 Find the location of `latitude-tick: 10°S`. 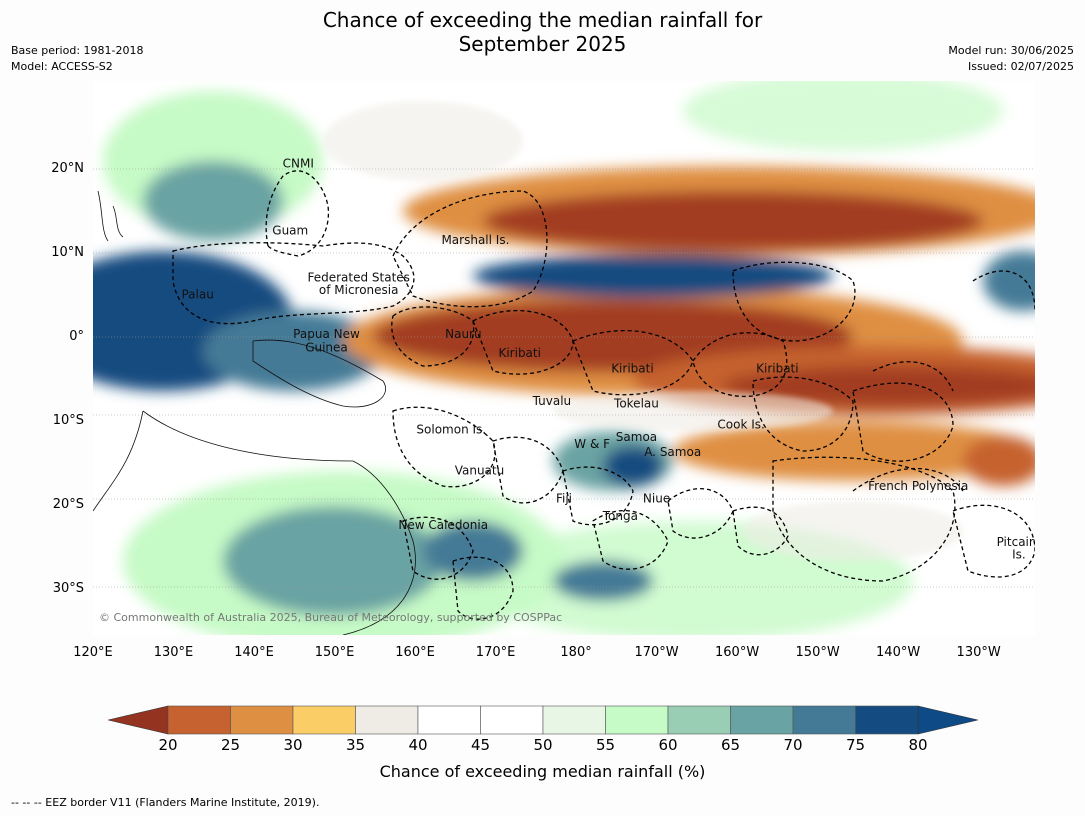

latitude-tick: 10°S is located at coordinates (68, 420).